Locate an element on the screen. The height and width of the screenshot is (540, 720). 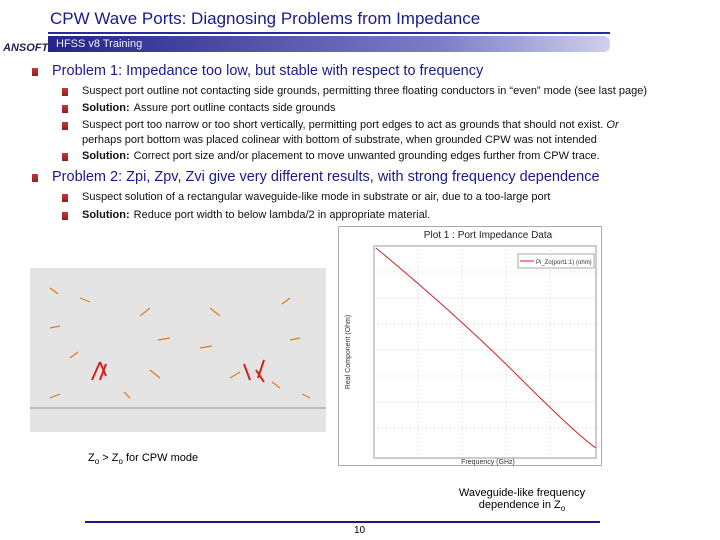
caption-text: dependence in Z is located at coordinates (519, 505).